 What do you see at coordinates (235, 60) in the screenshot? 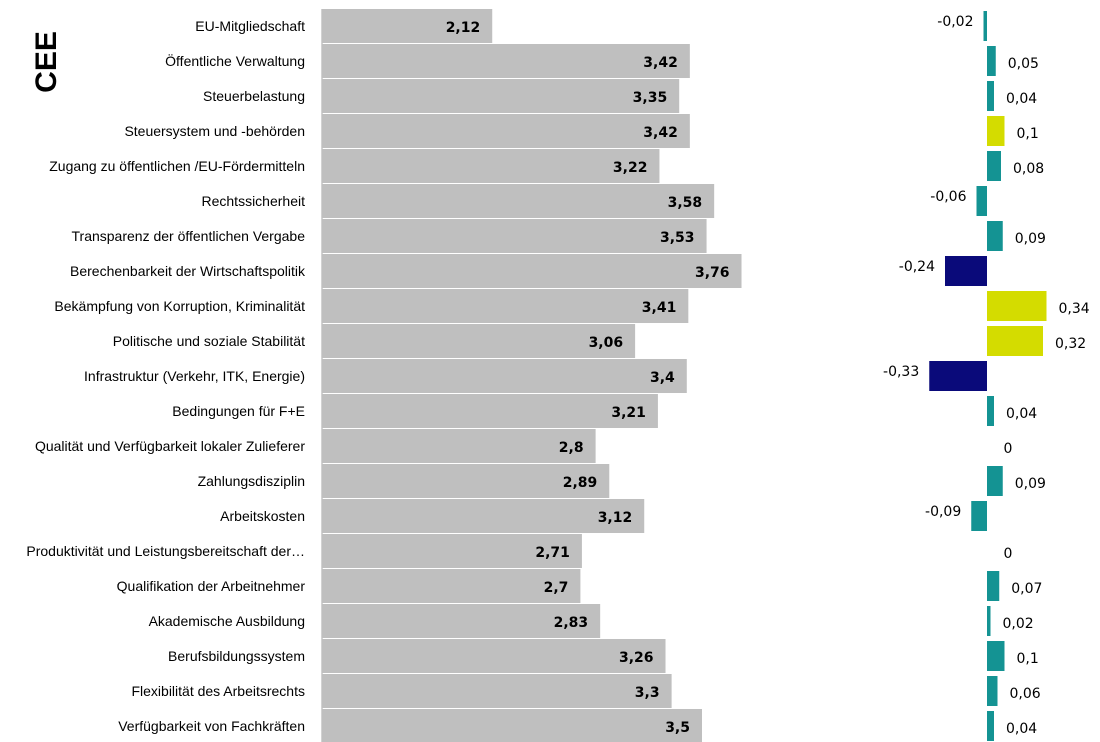
I see `category-label: Öffentliche Verwaltung` at bounding box center [235, 60].